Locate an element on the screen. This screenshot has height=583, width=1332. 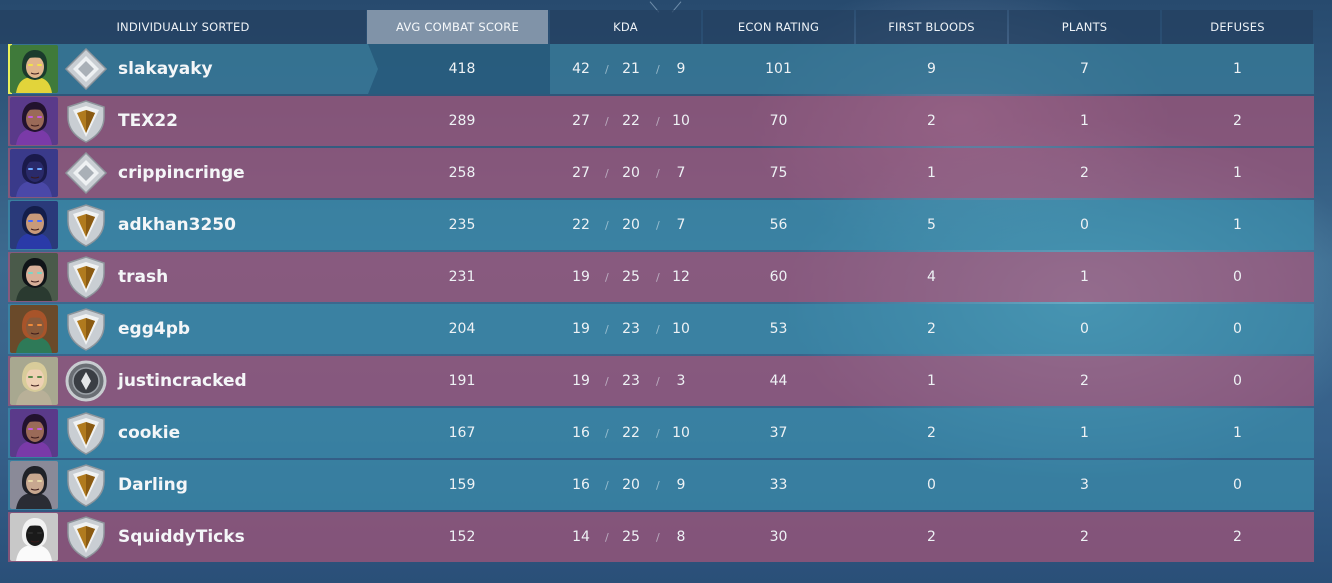
econ-value: 60 is located at coordinates (778, 277).